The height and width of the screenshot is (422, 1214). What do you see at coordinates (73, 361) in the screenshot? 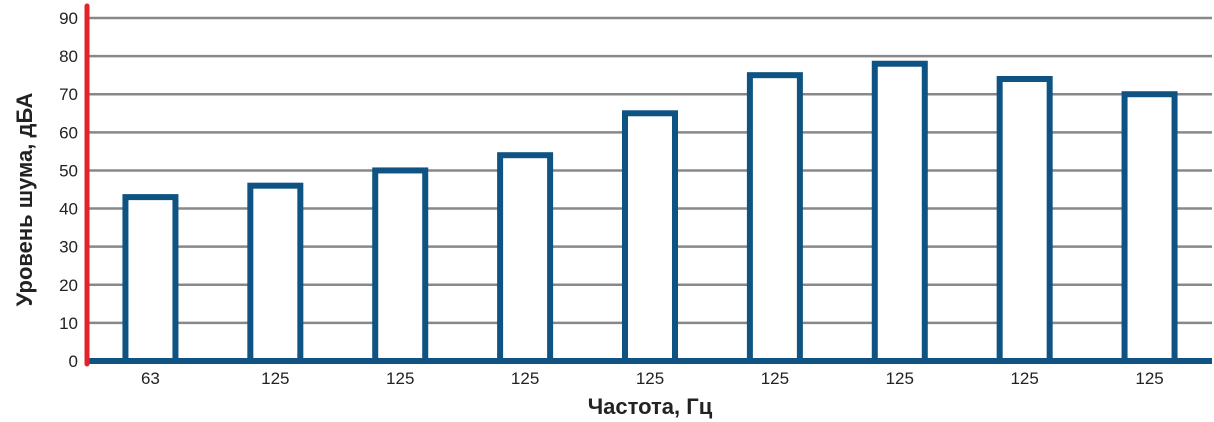
I see `y-tick-label: 0` at bounding box center [73, 361].